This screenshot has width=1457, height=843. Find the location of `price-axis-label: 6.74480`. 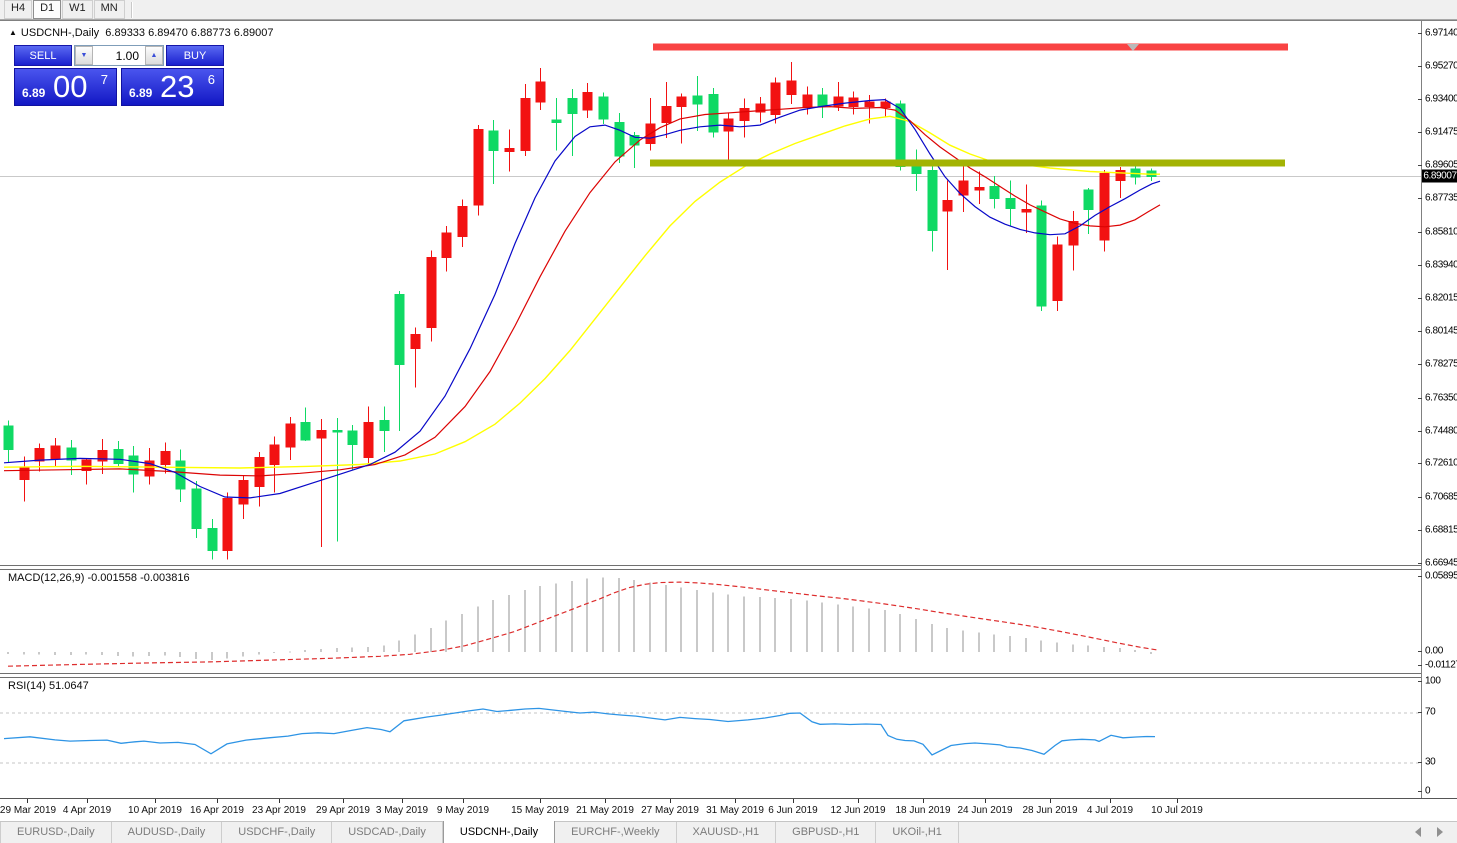

price-axis-label: 6.74480 is located at coordinates (1441, 431).